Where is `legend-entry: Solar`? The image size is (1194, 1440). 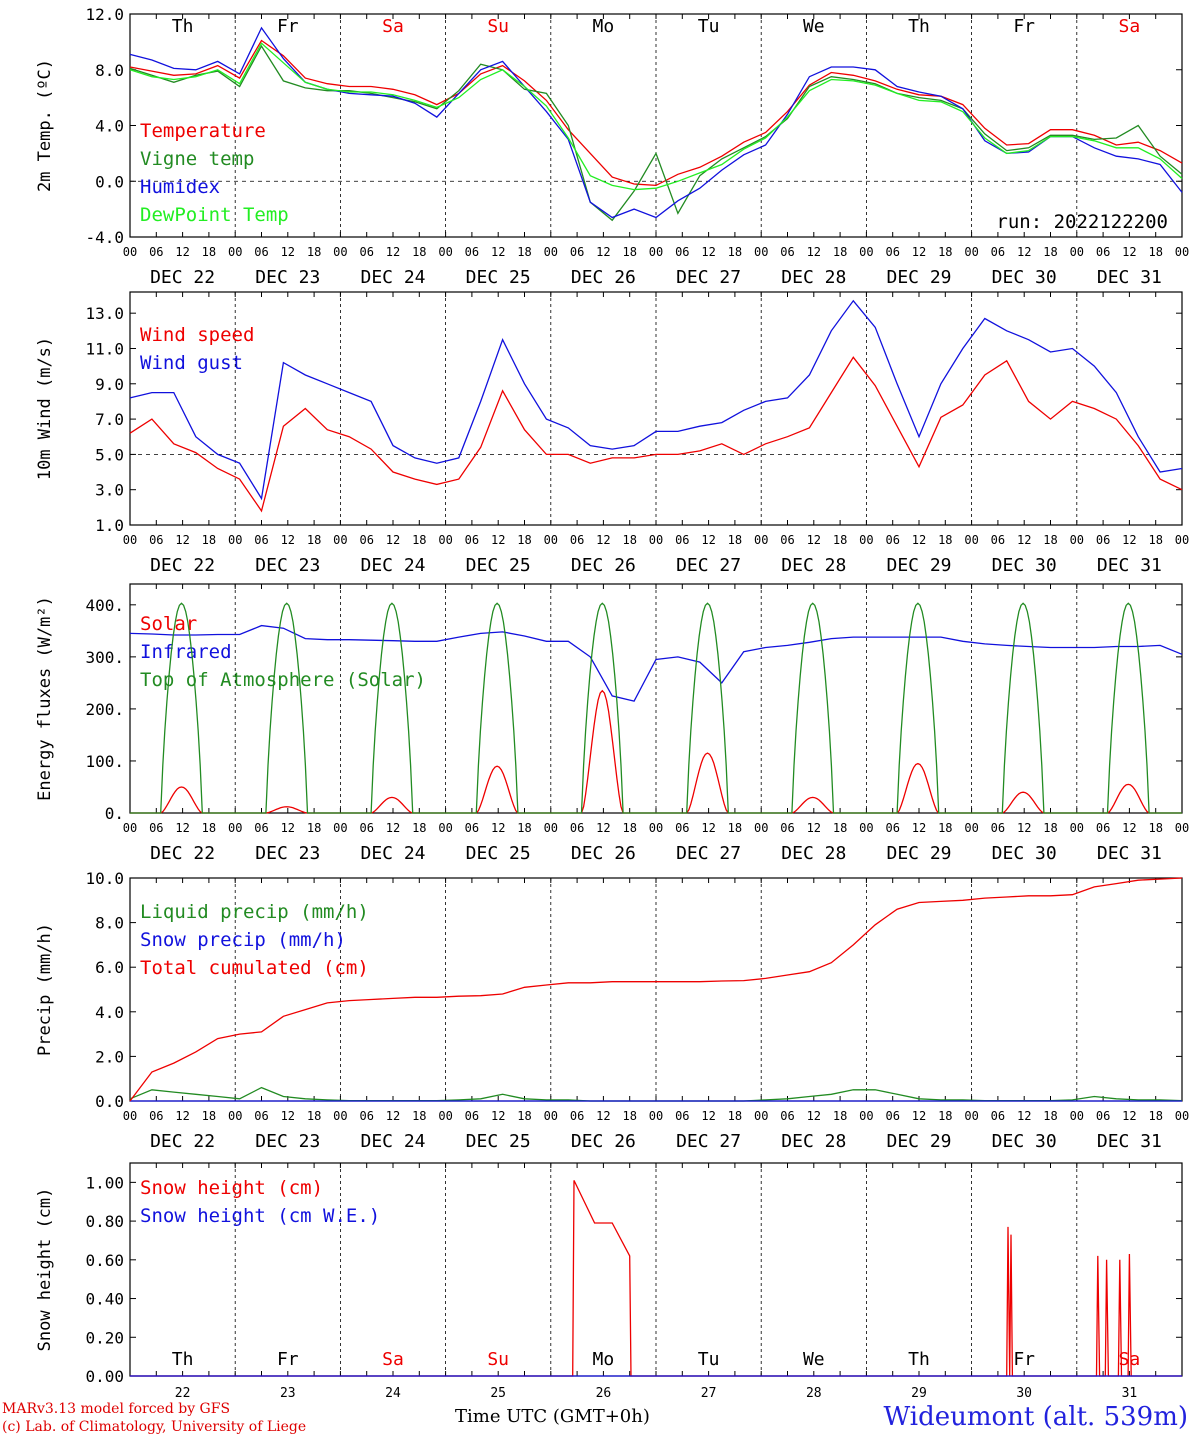 legend-entry: Solar is located at coordinates (168, 624).